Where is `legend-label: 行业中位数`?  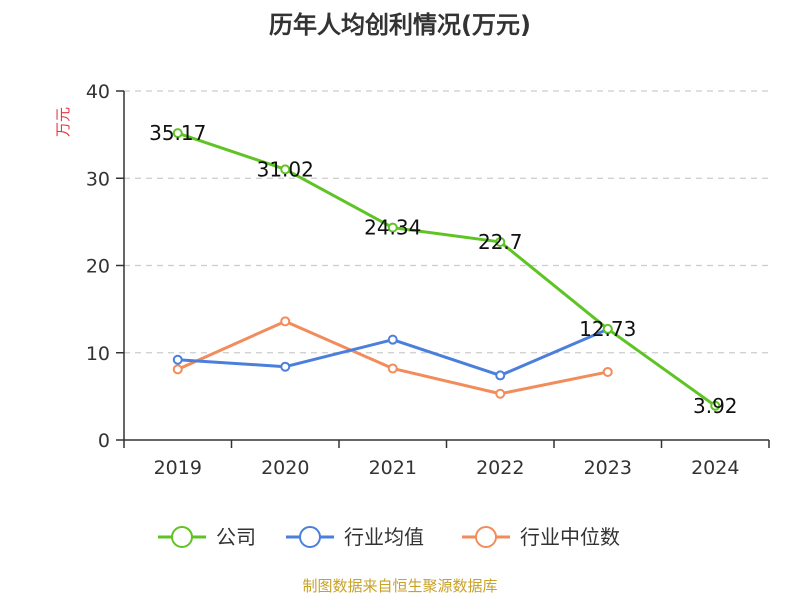 legend-label: 行业中位数 is located at coordinates (570, 537).